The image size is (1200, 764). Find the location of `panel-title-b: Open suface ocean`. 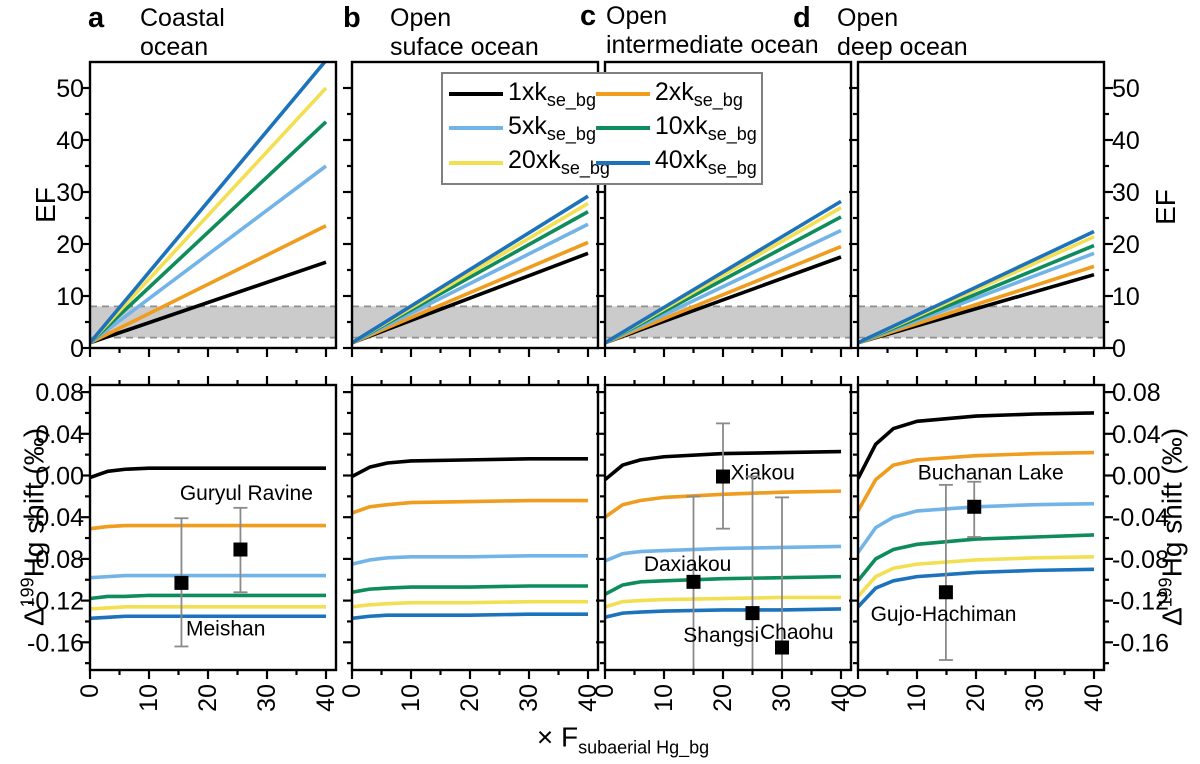

panel-title-b: Open suface ocean is located at coordinates (464, 33).